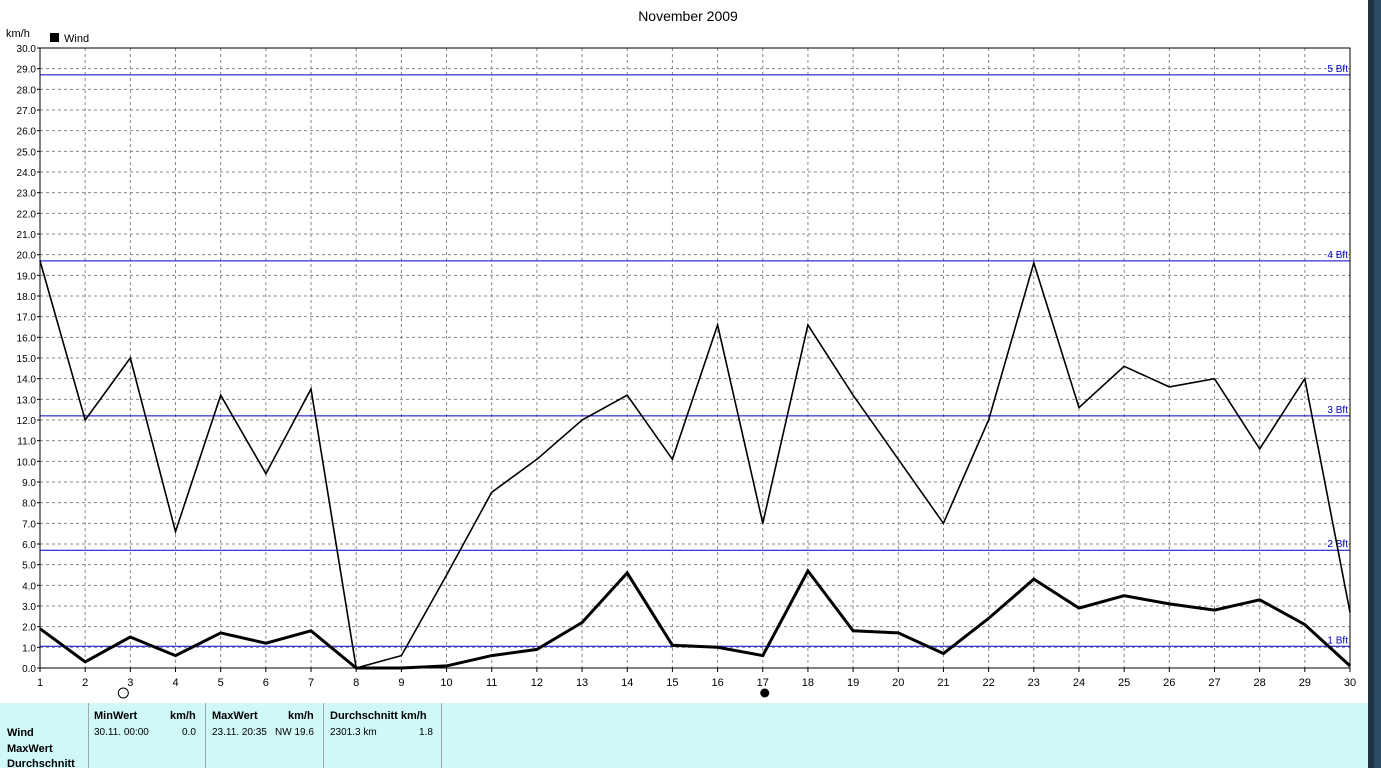 Image resolution: width=1381 pixels, height=770 pixels. Describe the element at coordinates (627, 683) in the screenshot. I see `x-tick-label: 14` at that location.